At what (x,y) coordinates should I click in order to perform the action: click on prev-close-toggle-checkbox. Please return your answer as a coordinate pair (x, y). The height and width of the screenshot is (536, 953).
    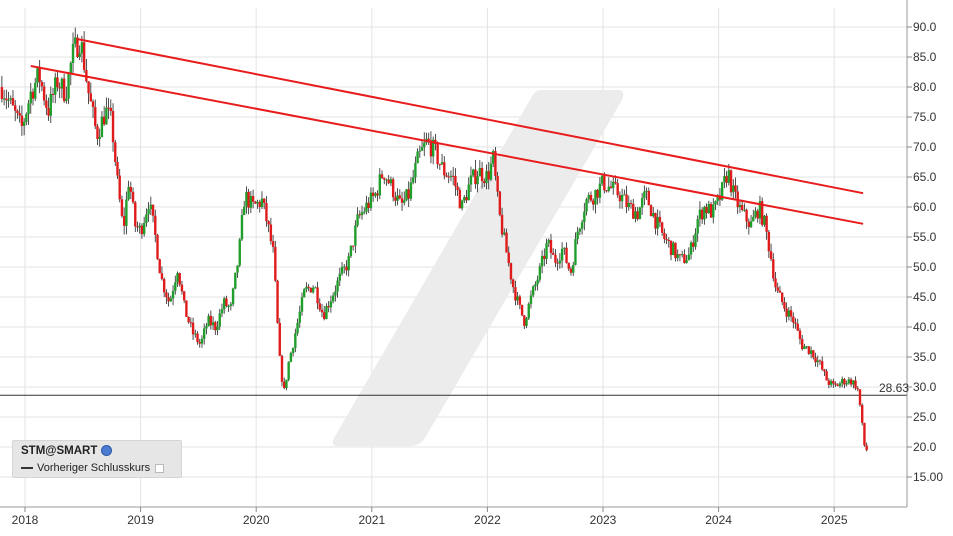
    Looking at the image, I should click on (160, 468).